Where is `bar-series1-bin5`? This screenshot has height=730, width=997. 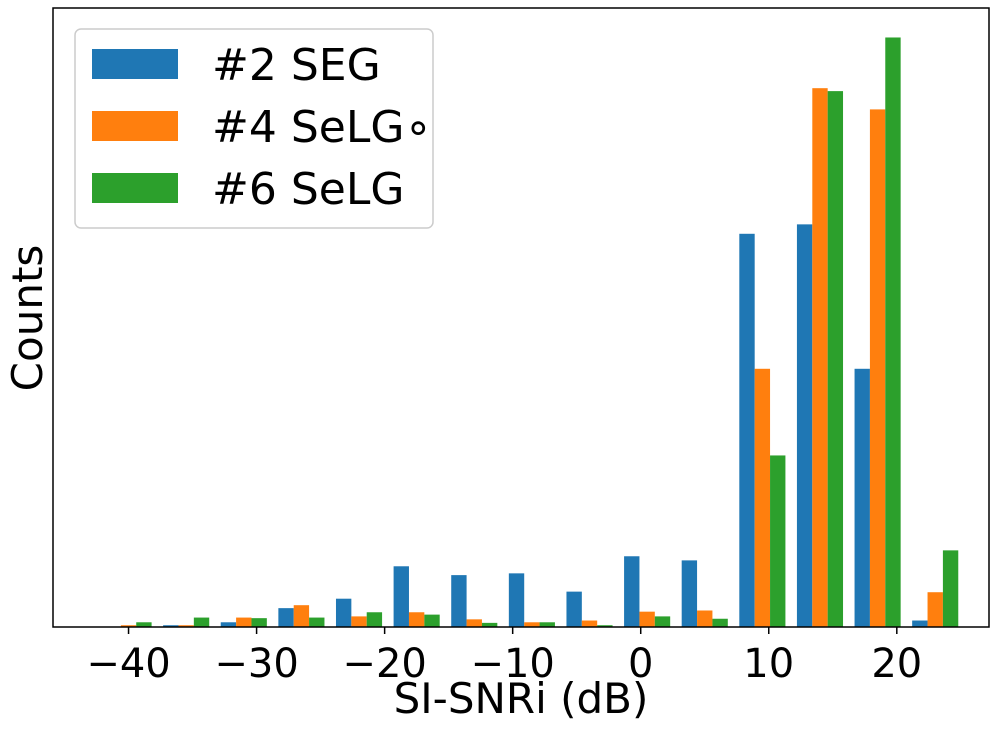 bar-series1-bin5 is located at coordinates (343, 612).